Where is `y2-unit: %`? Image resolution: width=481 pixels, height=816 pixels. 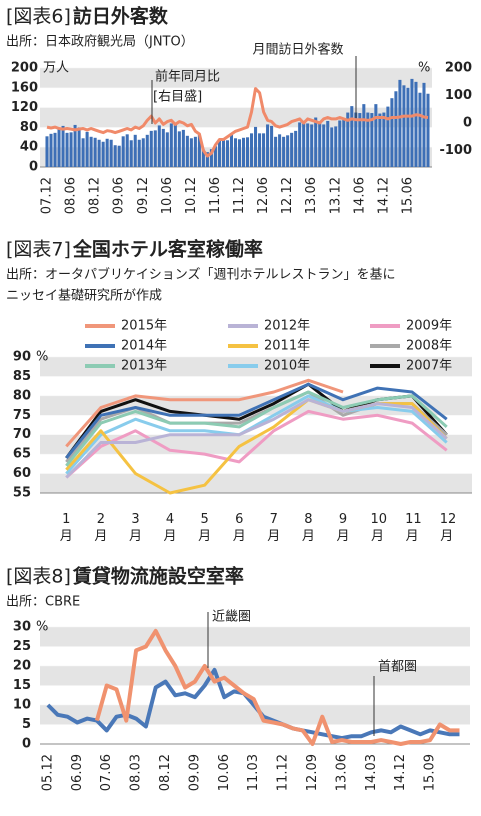 y2-unit: % is located at coordinates (424, 68).